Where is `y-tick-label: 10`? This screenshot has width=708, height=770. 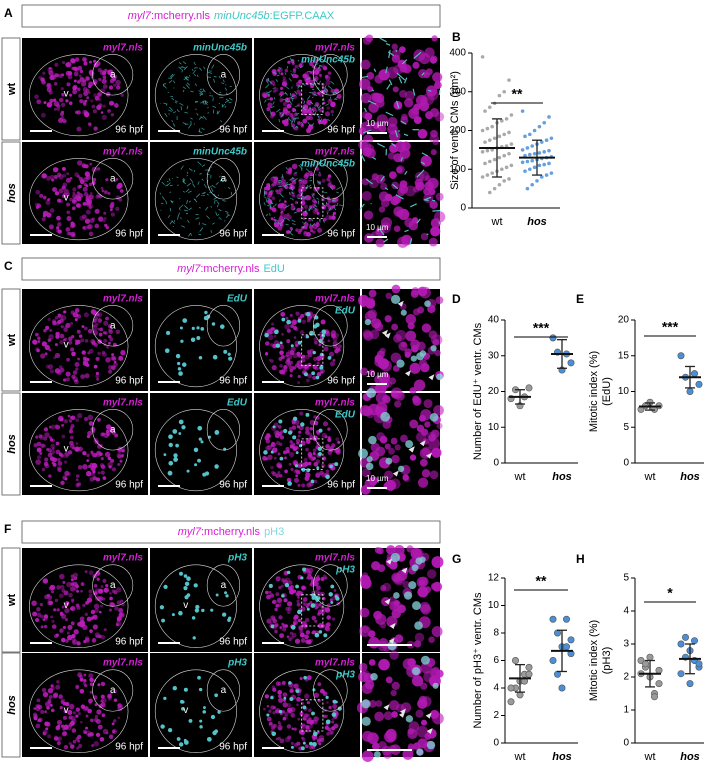
y-tick-label: 10 is located at coordinates (624, 391).